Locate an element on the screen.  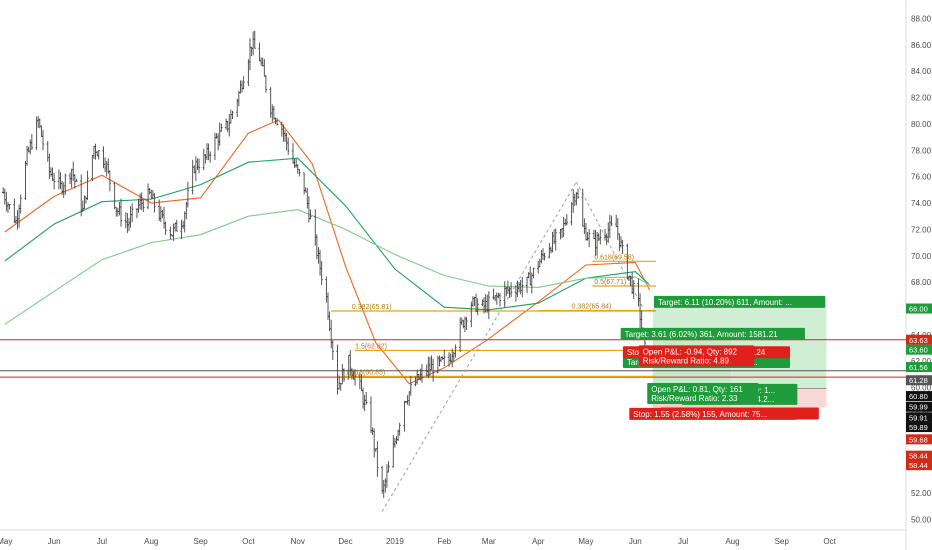
position-1-pnl-label-text-0: Open P&L: 0.81, Qty: 161 is located at coordinates (697, 389).